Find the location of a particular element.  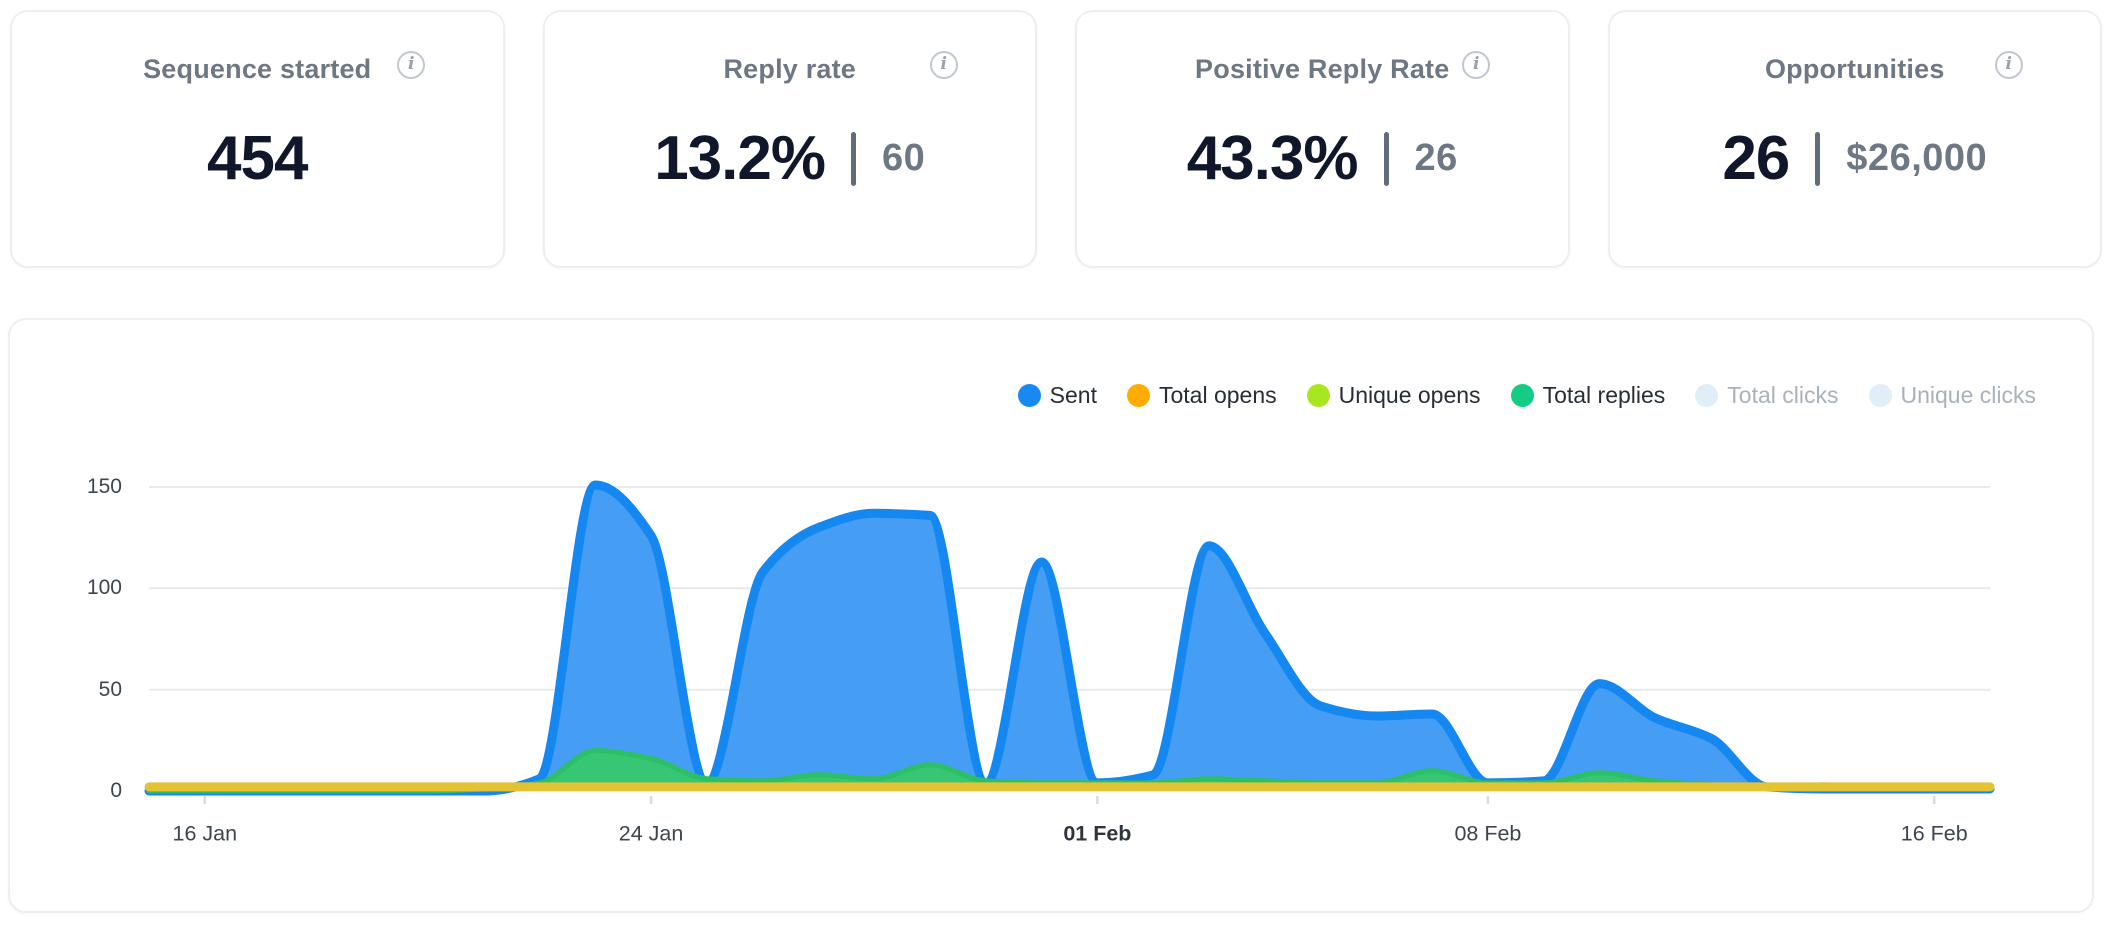

kpi-secondary-value: 60 is located at coordinates (904, 158).